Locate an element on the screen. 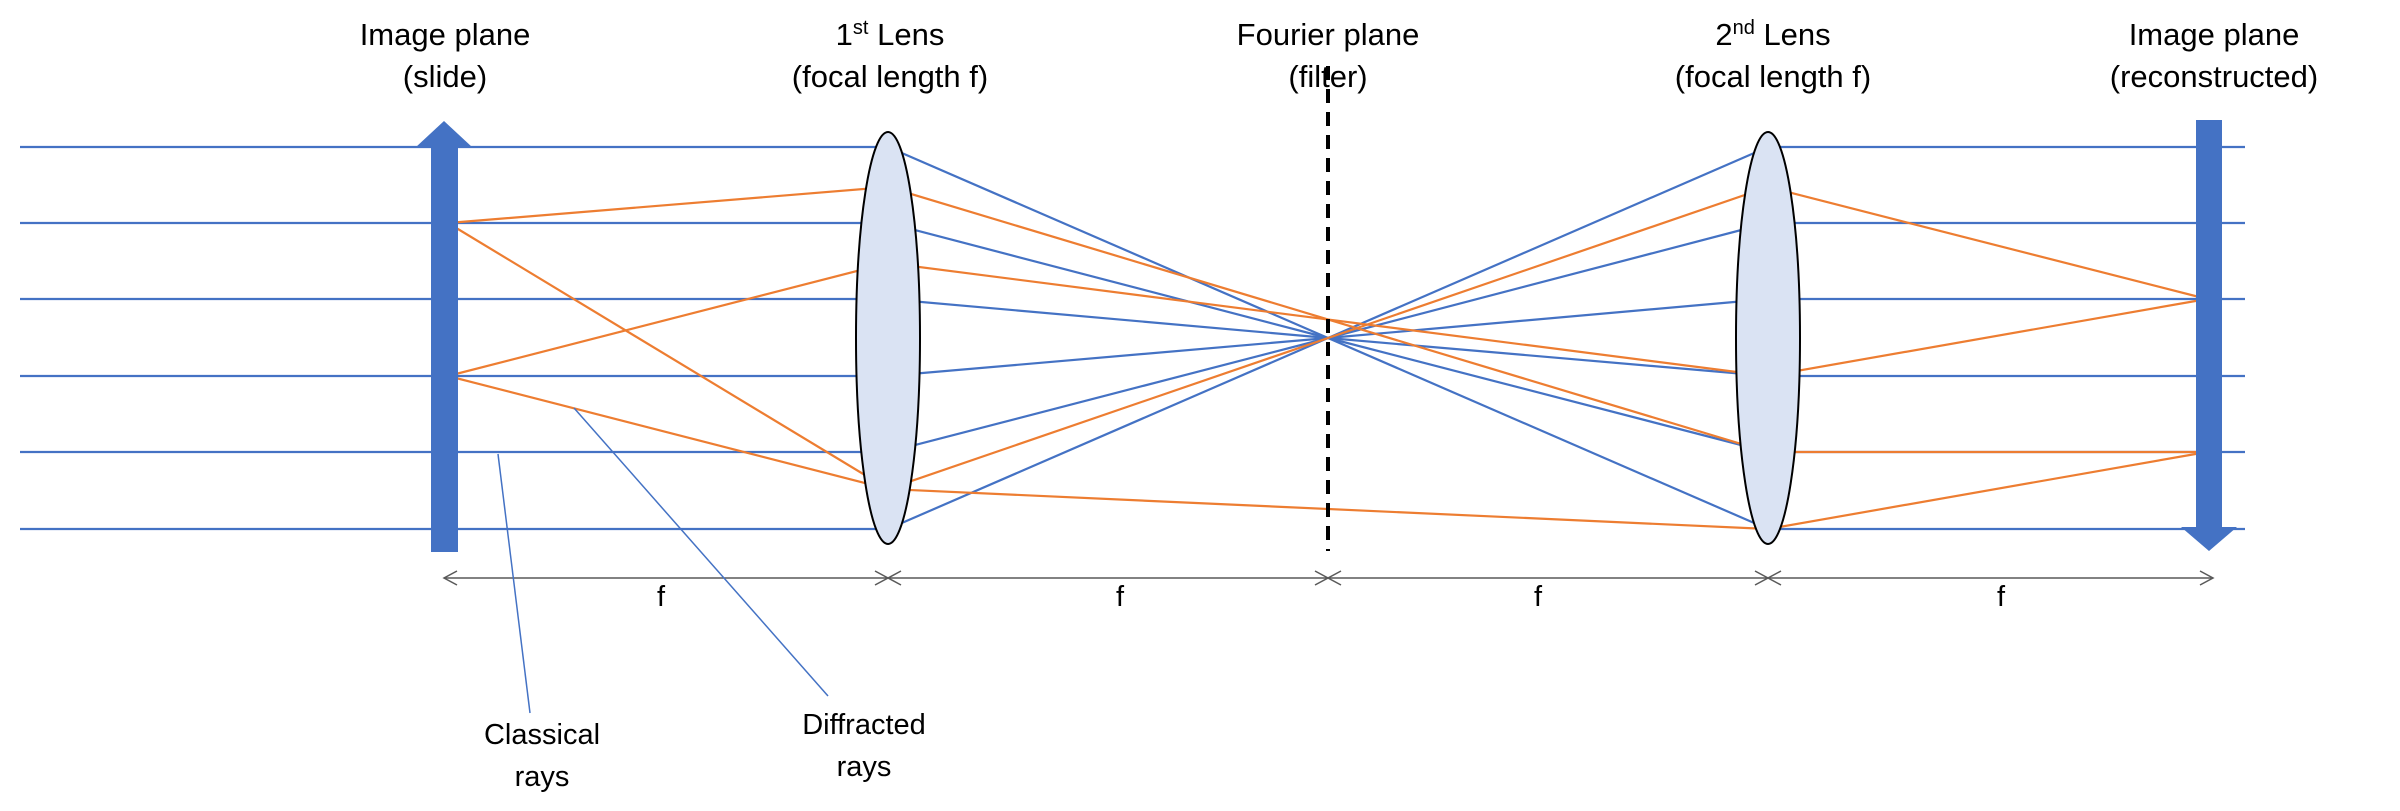  lens-1-title: 1st Lens is located at coordinates (890, 34).